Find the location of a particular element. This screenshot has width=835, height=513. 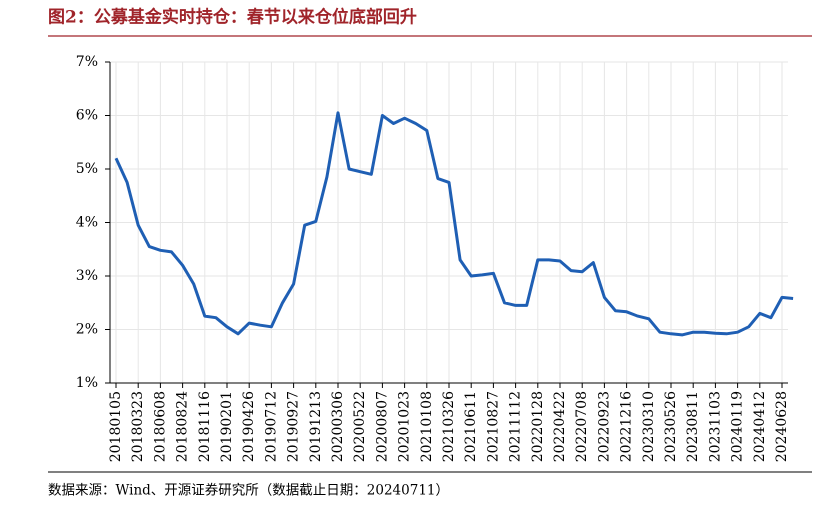

x-tick-label: 20220128 is located at coordinates (538, 426).